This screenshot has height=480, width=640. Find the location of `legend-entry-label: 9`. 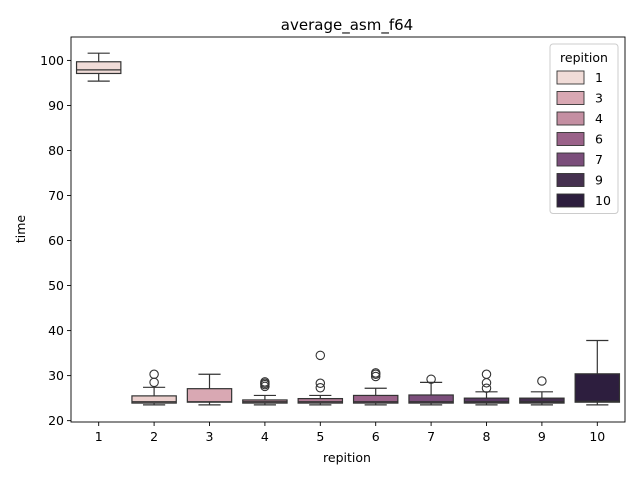

legend-entry-label: 9 is located at coordinates (599, 180).